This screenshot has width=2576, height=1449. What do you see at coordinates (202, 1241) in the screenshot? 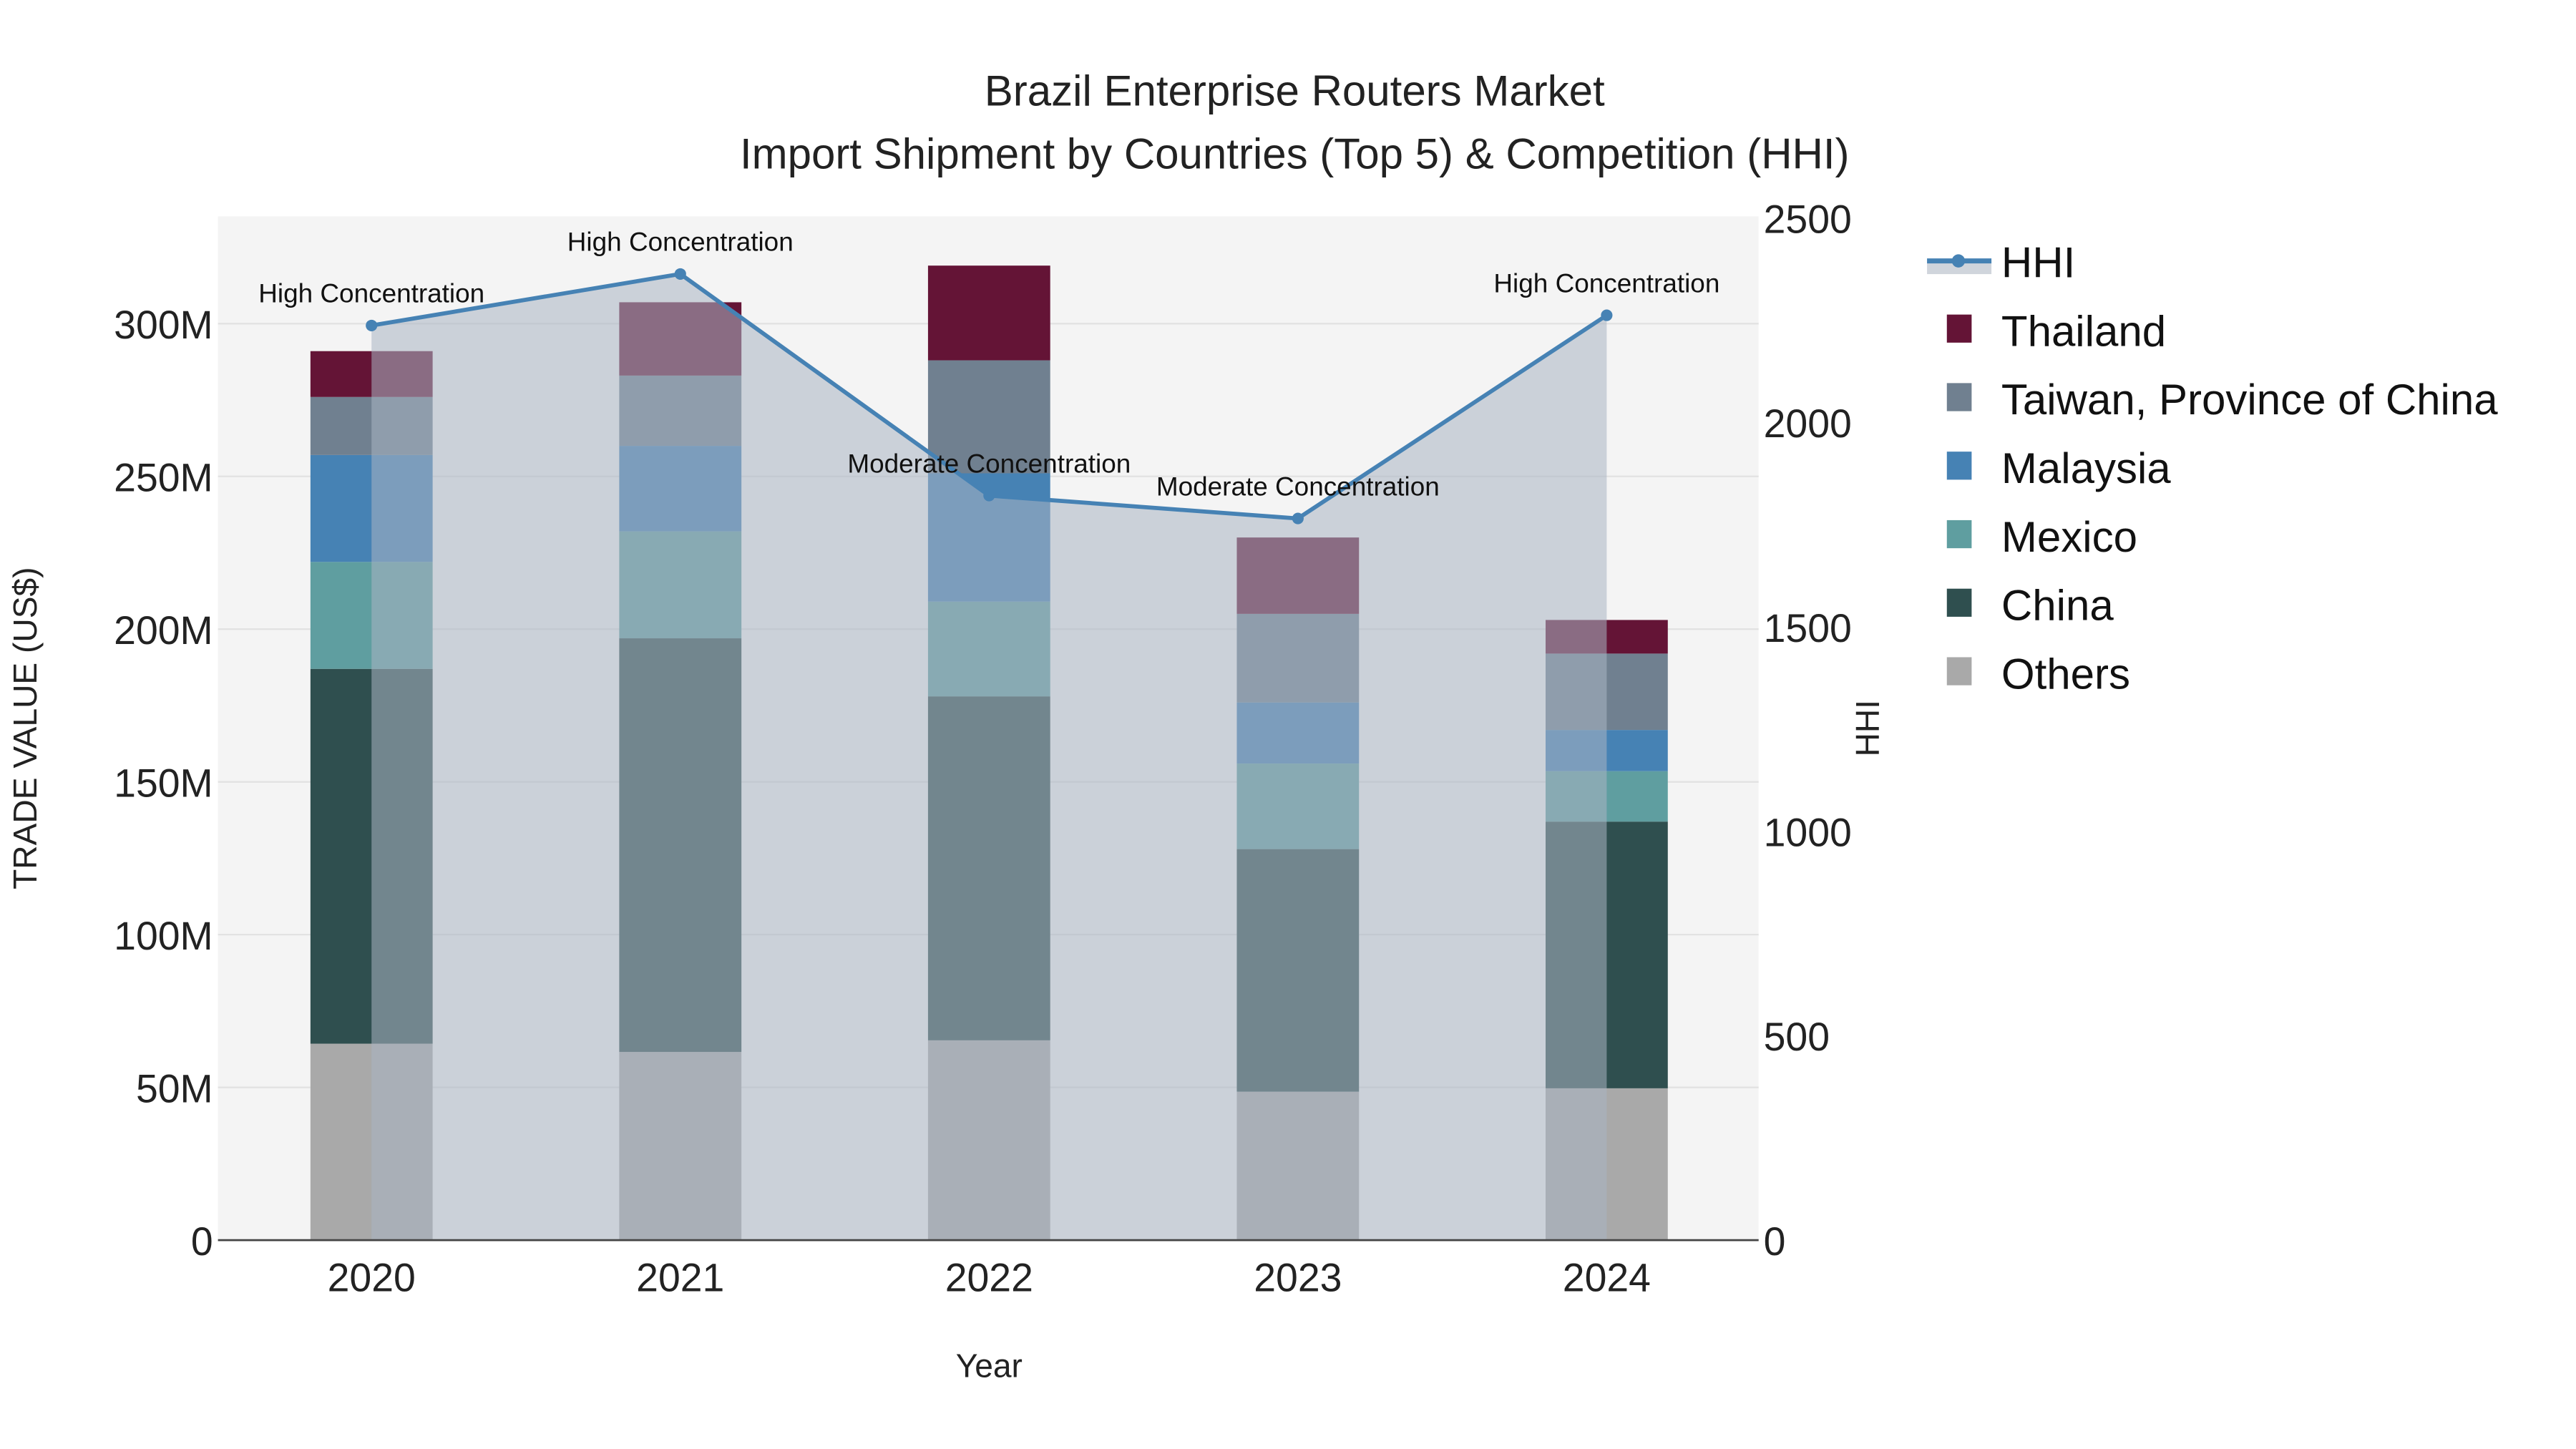
I see `y-tick-label: 0` at bounding box center [202, 1241].